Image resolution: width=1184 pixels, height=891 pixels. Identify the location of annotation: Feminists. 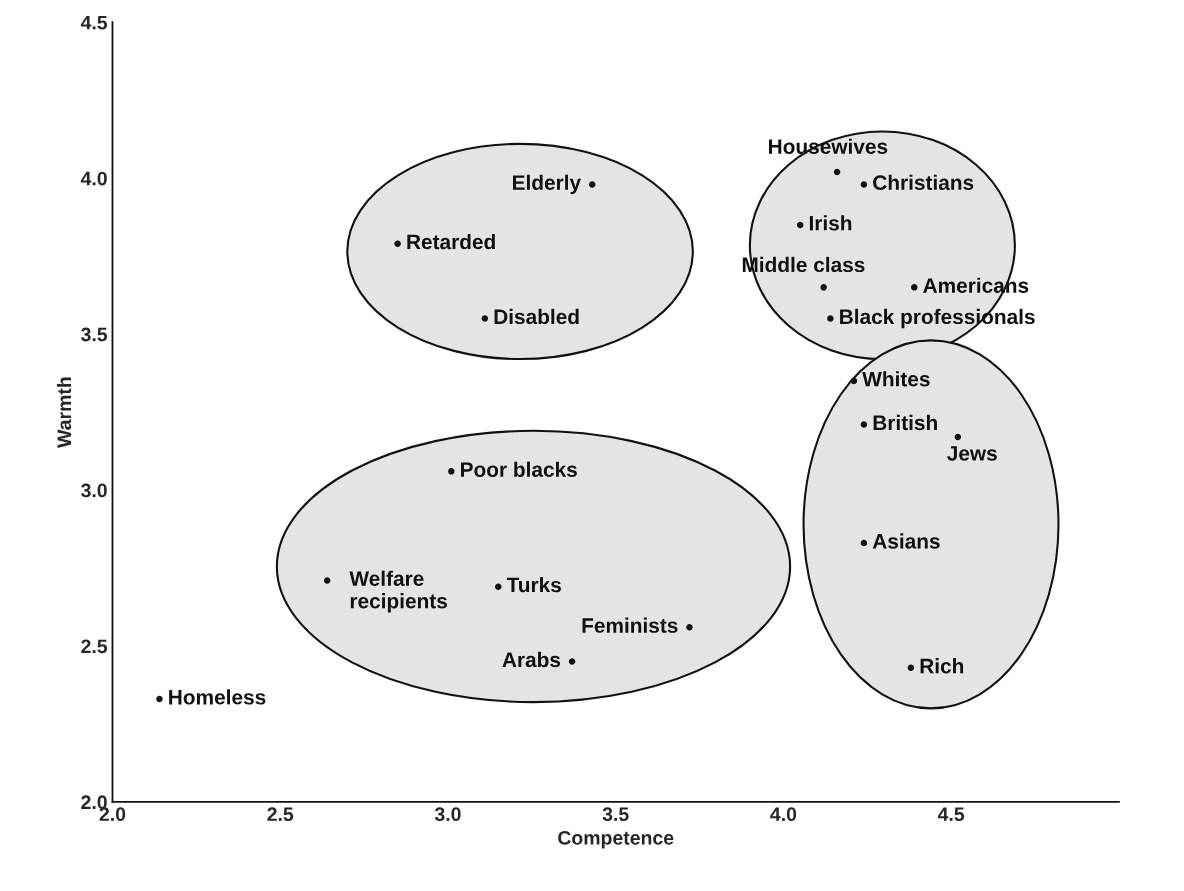
(630, 625).